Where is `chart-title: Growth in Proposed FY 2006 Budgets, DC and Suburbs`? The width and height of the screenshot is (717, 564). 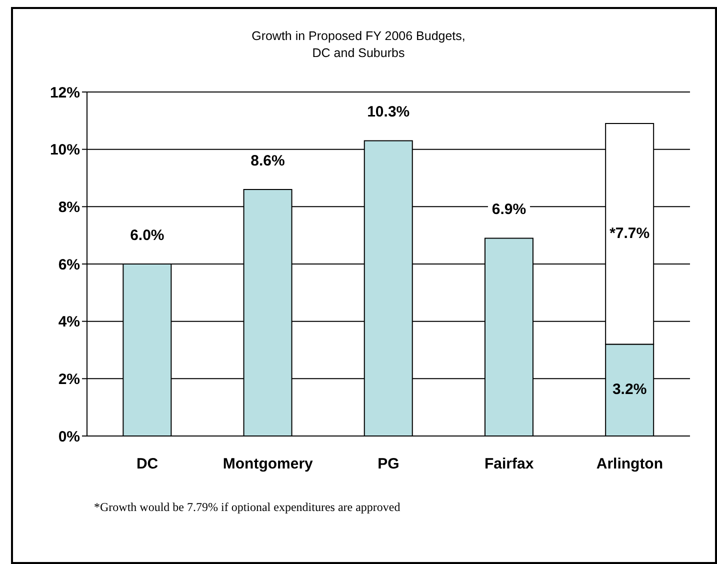 chart-title: Growth in Proposed FY 2006 Budgets, DC and Suburbs is located at coordinates (358, 45).